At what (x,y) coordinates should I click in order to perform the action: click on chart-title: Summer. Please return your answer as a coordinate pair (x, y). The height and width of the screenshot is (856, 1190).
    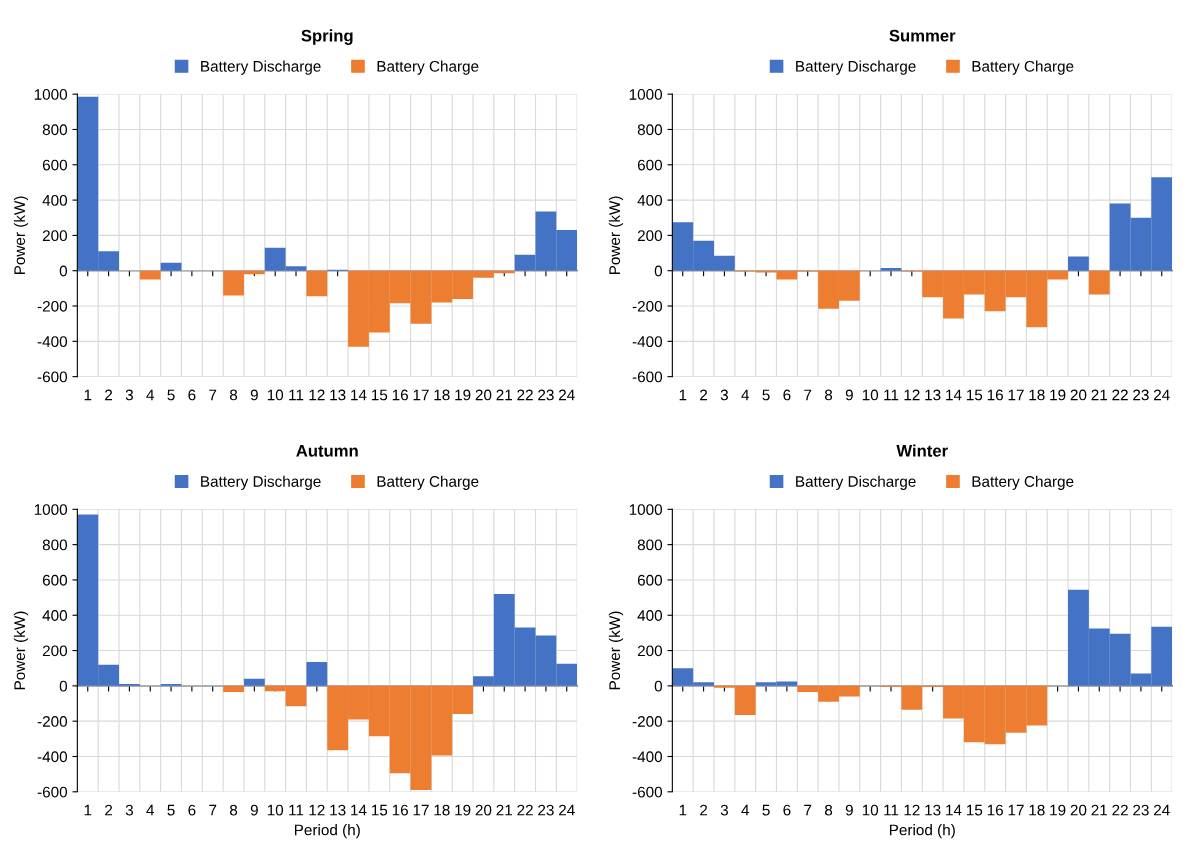
    Looking at the image, I should click on (922, 35).